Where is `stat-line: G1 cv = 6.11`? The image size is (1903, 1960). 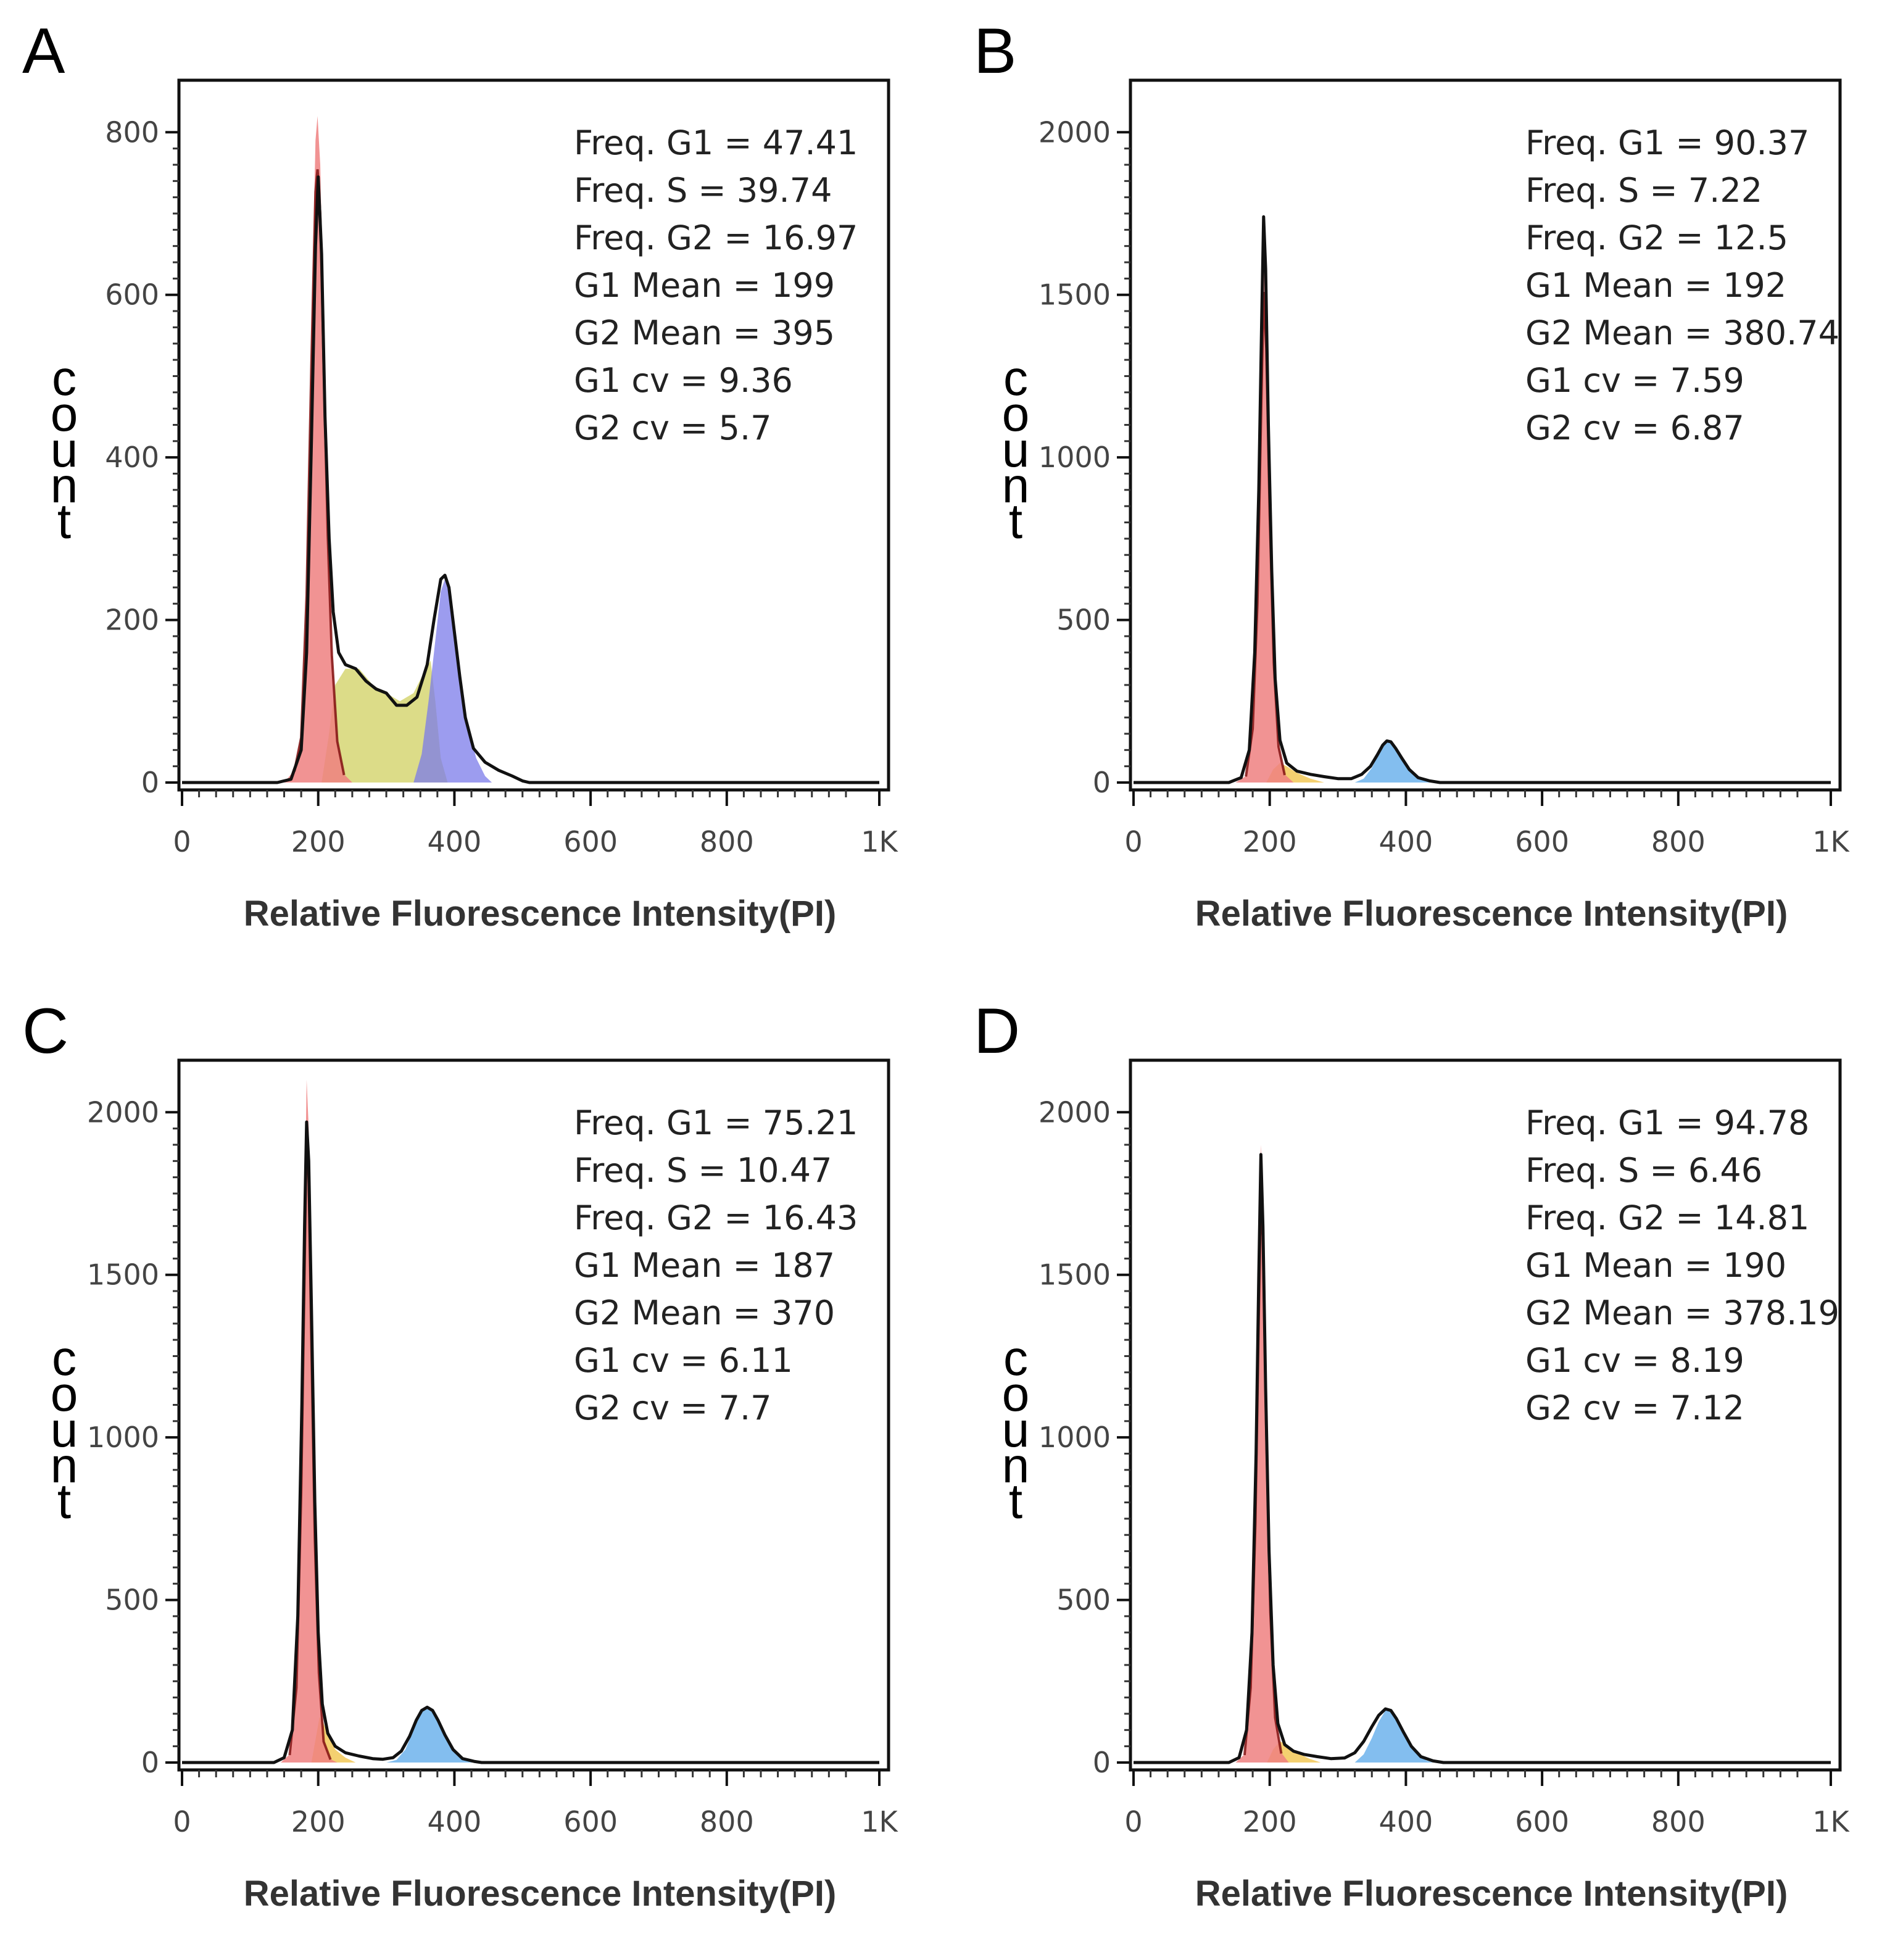 stat-line: G1 cv = 6.11 is located at coordinates (684, 1360).